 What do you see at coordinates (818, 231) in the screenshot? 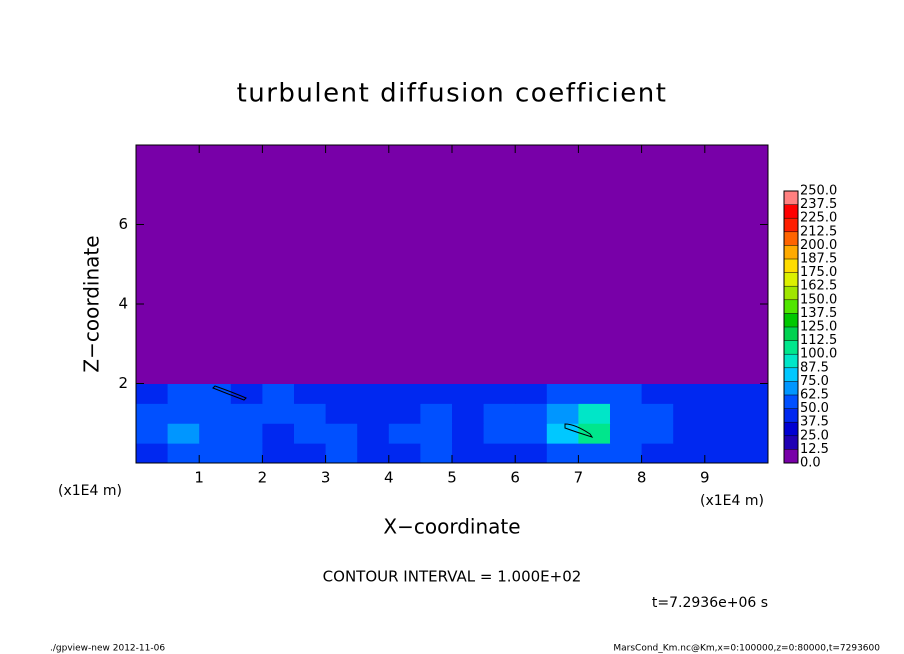
I see `colorbar-label: 212.5` at bounding box center [818, 231].